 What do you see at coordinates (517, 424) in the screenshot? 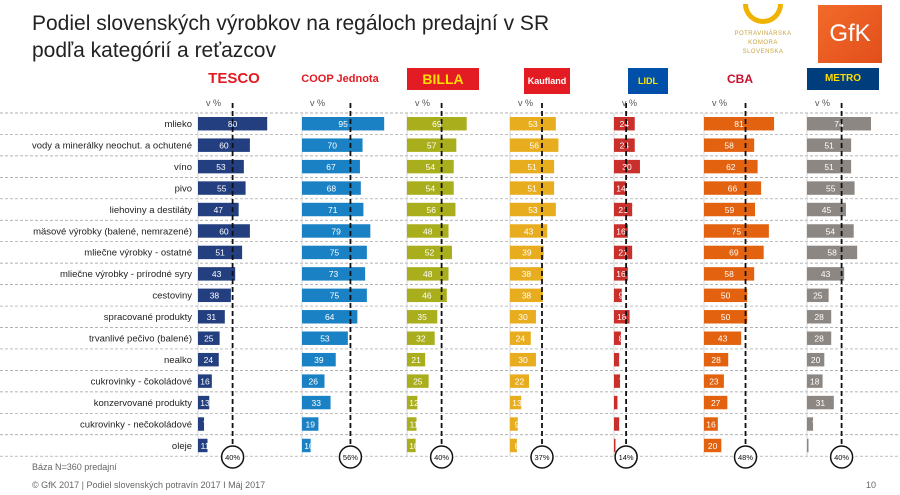
I see `bar-value-label: 9` at bounding box center [517, 424].